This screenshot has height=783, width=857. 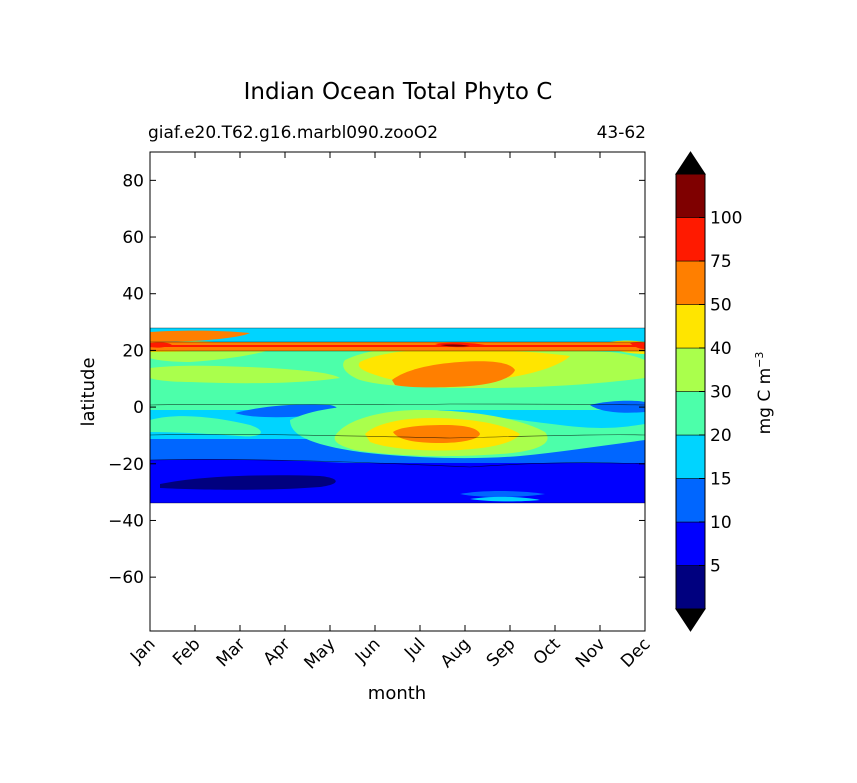 What do you see at coordinates (142, 650) in the screenshot?
I see `x-tick-label: Jan` at bounding box center [142, 650].